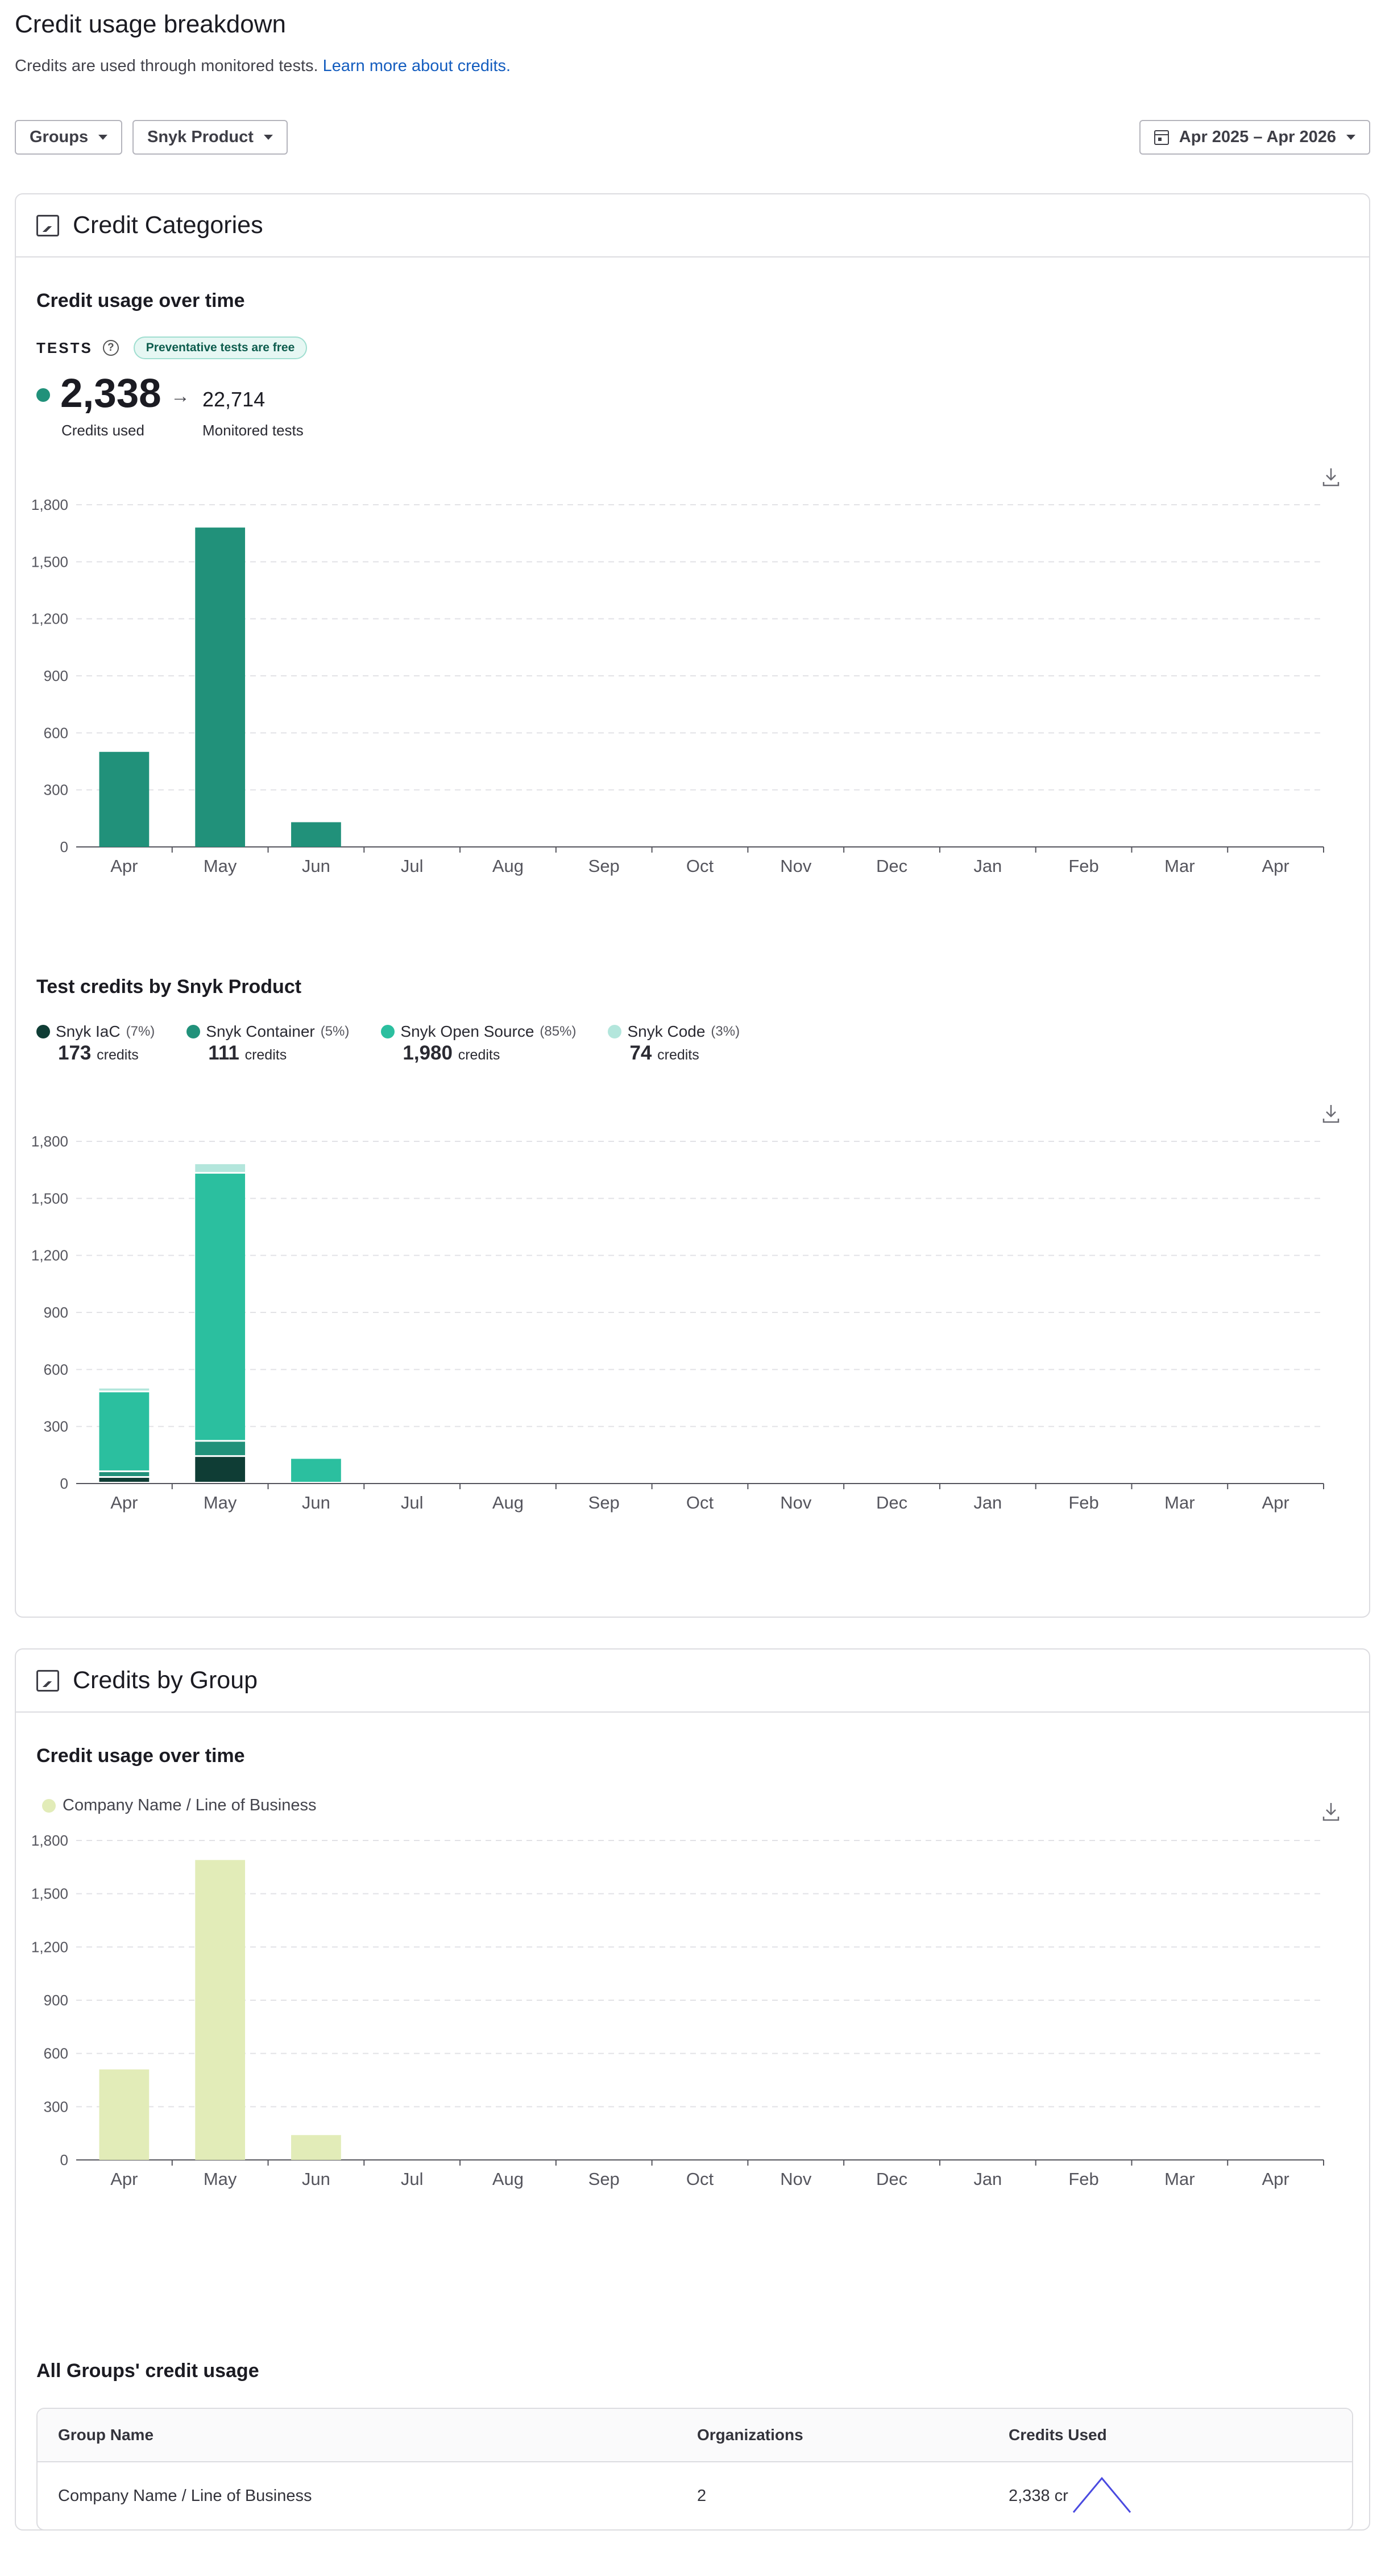 The width and height of the screenshot is (1385, 2576). What do you see at coordinates (150, 24) in the screenshot?
I see `page-title: Credit usage breakdown` at bounding box center [150, 24].